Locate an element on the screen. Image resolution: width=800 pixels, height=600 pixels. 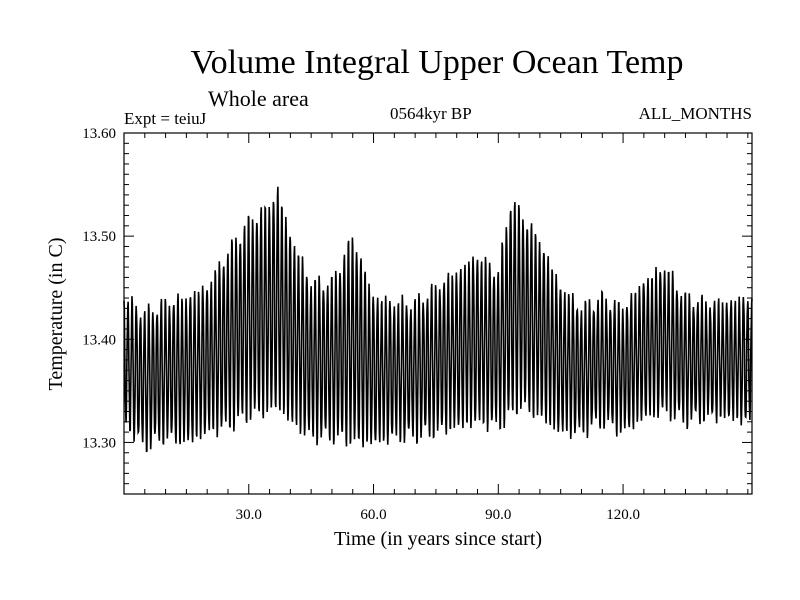
period-label: 0564kyr BP is located at coordinates (431, 113).